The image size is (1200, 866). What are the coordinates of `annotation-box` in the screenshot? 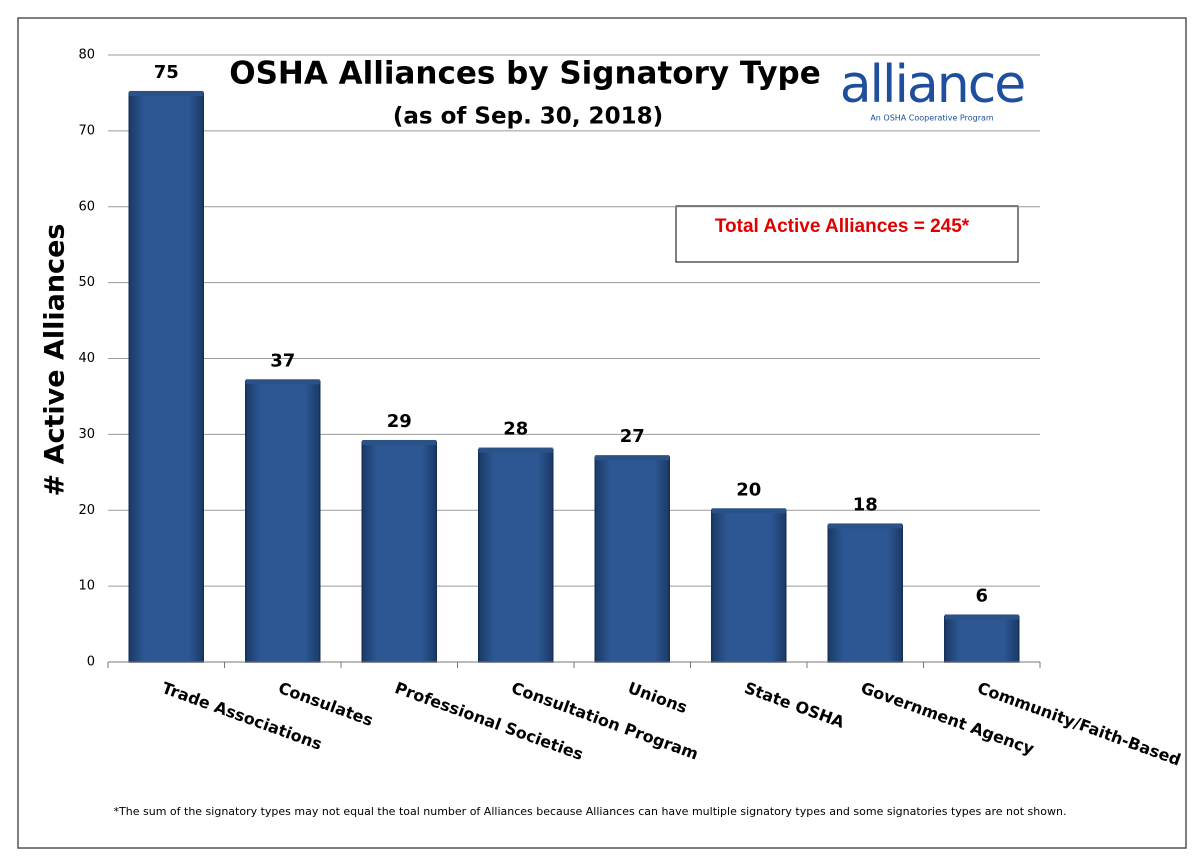 It's located at (847, 234).